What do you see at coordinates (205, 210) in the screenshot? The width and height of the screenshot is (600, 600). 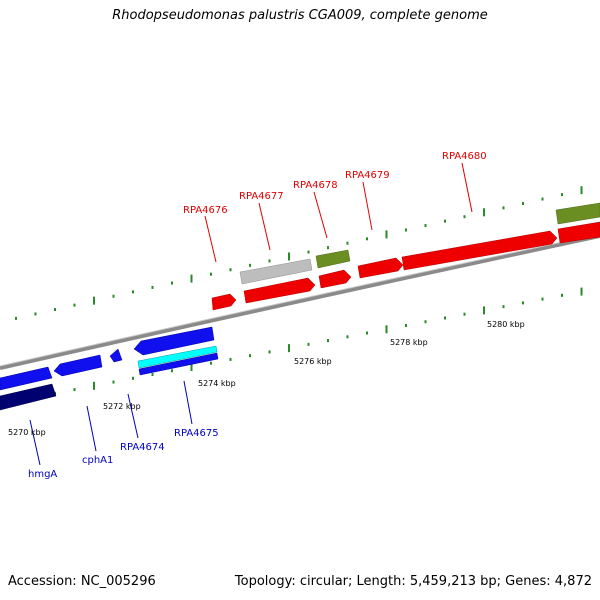 I see `gene-label-RPA4676: RPA4676` at bounding box center [205, 210].